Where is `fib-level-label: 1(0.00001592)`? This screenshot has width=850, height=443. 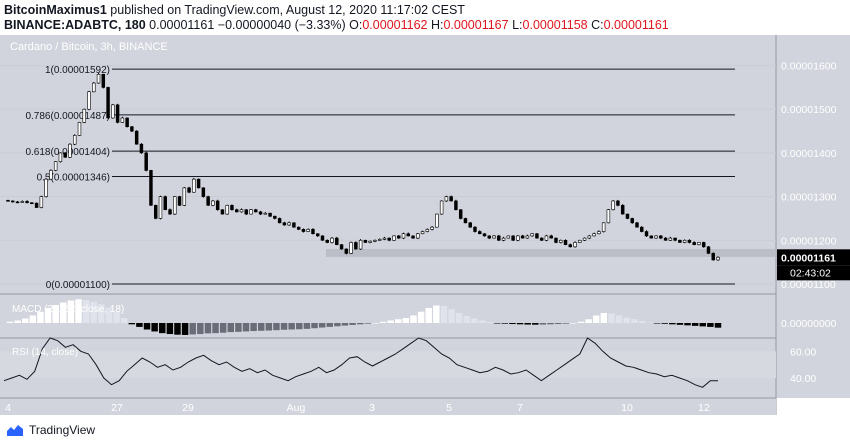 fib-level-label: 1(0.00001592) is located at coordinates (77, 70).